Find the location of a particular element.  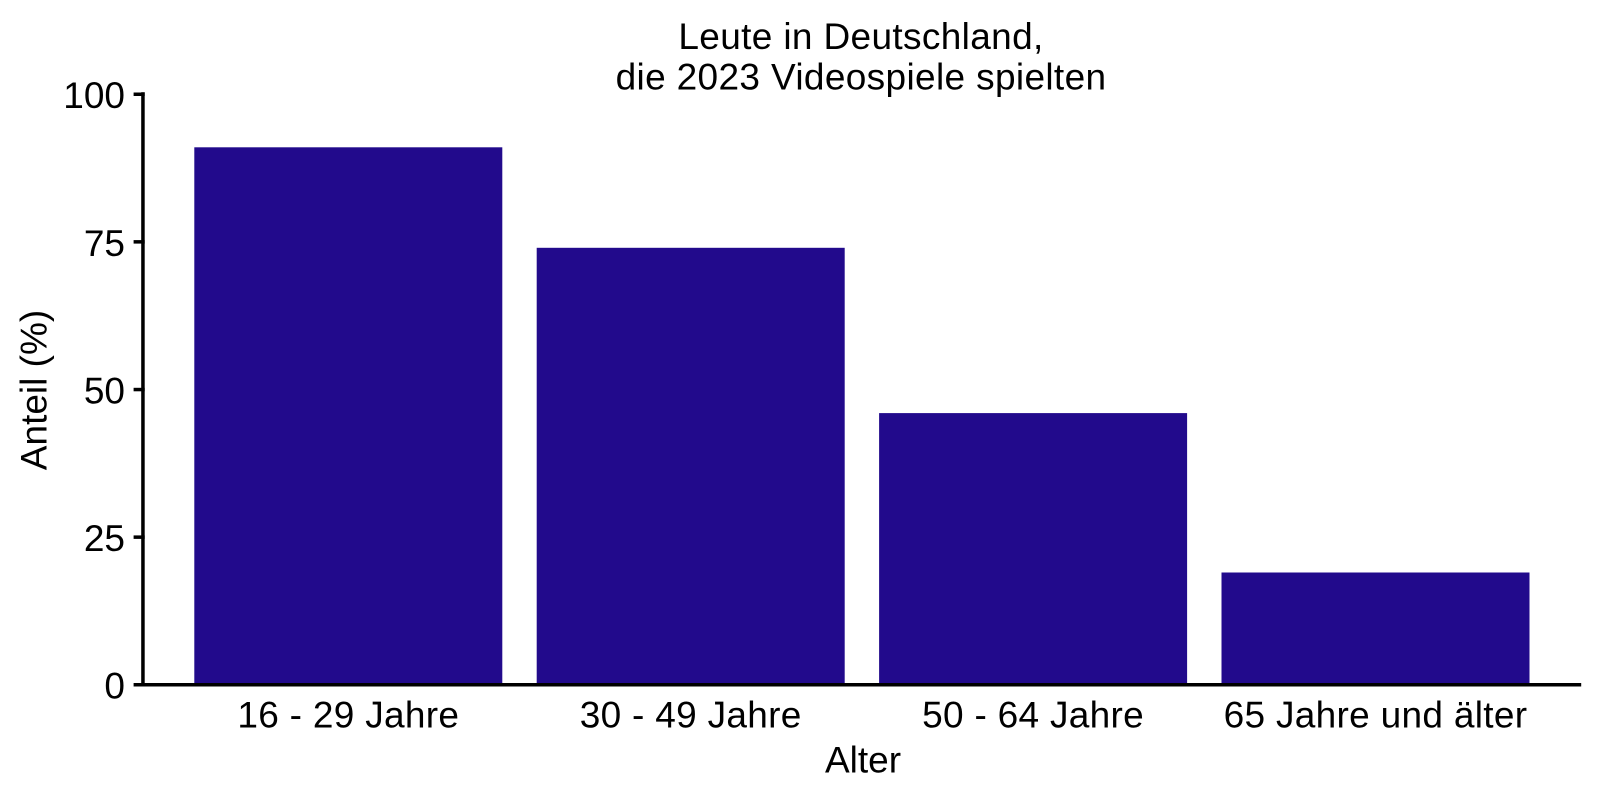

svg-text: Anteil (%) is located at coordinates (34, 390).